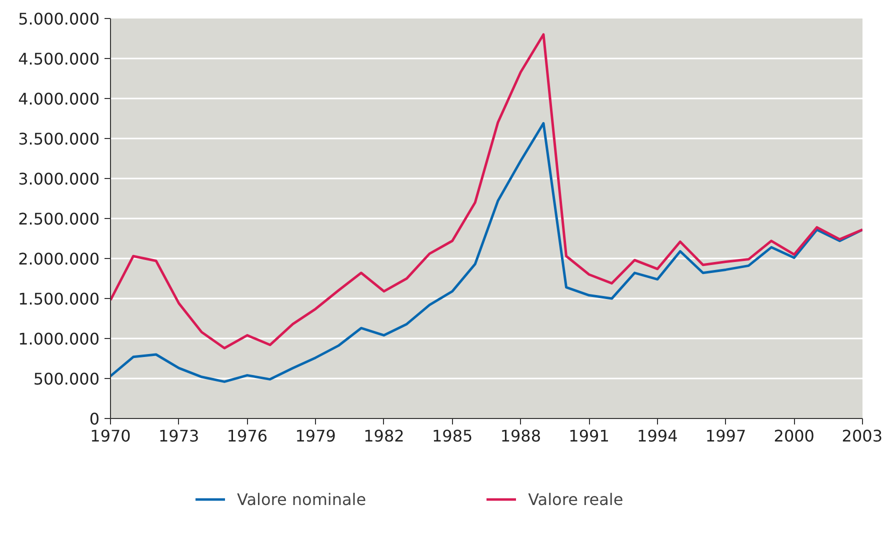 This screenshot has height=547, width=885. What do you see at coordinates (59, 19) in the screenshot?
I see `y-tick-label: 5.000.000` at bounding box center [59, 19].